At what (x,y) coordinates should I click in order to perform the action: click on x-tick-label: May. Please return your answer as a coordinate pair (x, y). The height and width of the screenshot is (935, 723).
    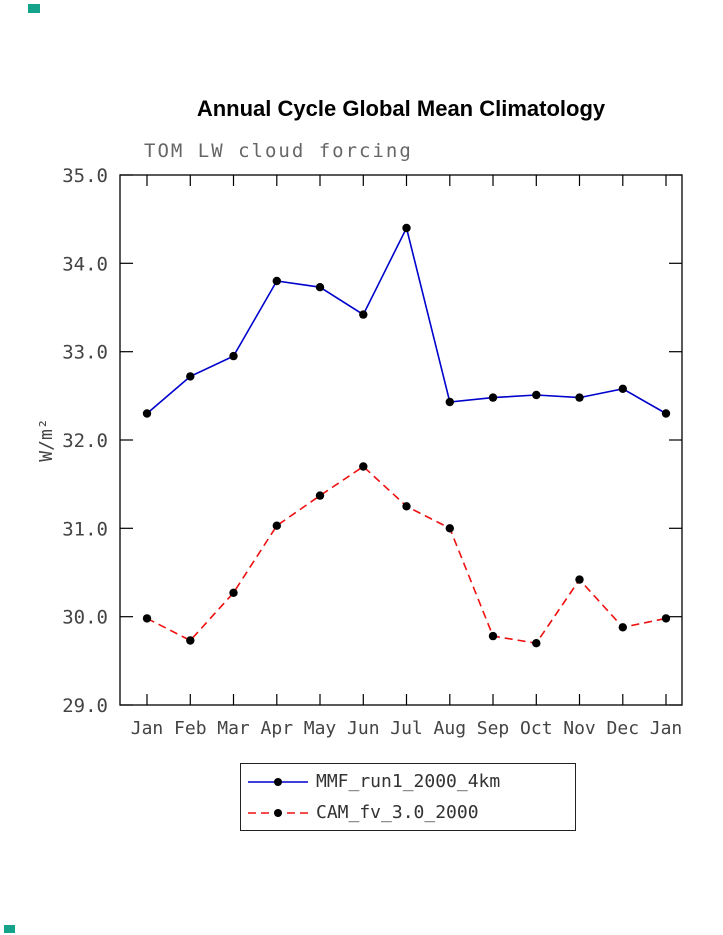
    Looking at the image, I should click on (320, 728).